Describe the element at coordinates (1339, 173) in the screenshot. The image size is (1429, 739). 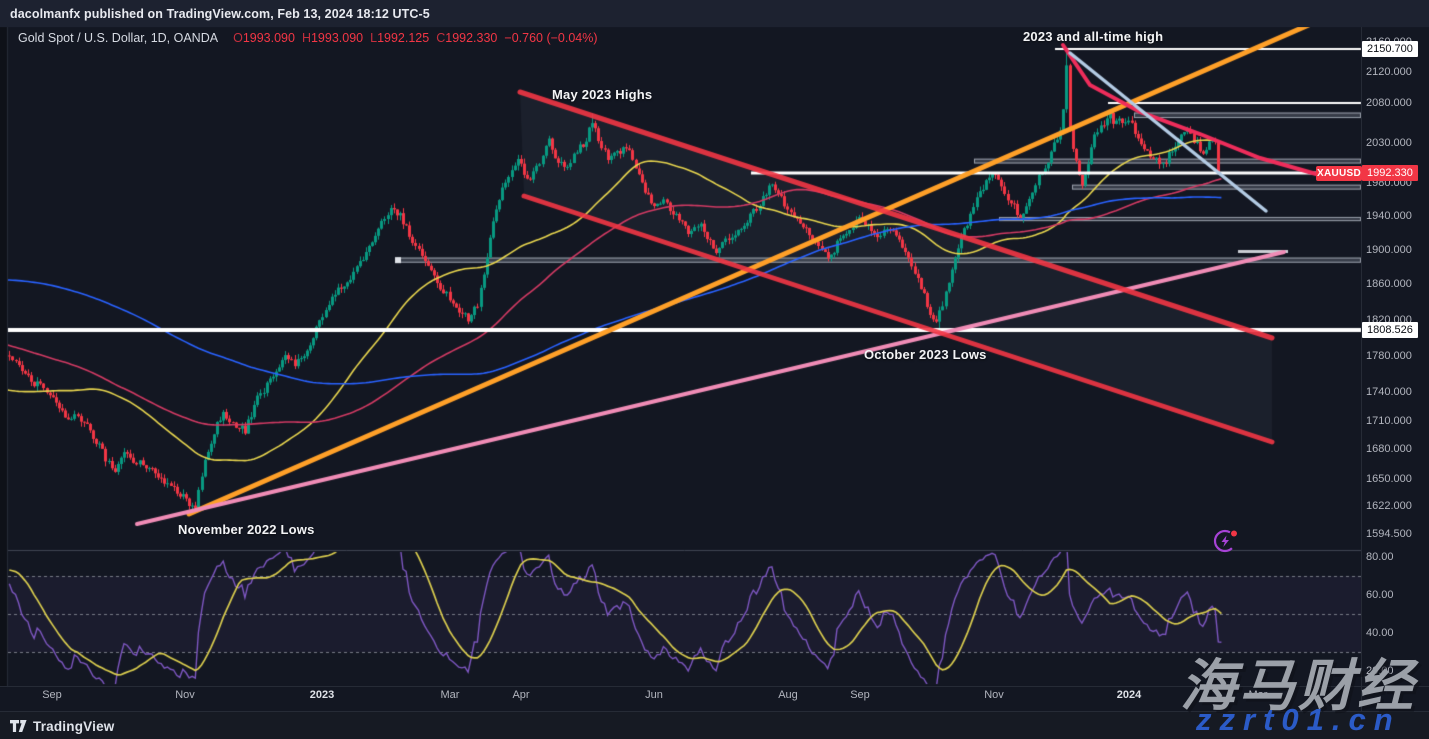
I see `symbol-price-tag: XAUUSD` at that location.